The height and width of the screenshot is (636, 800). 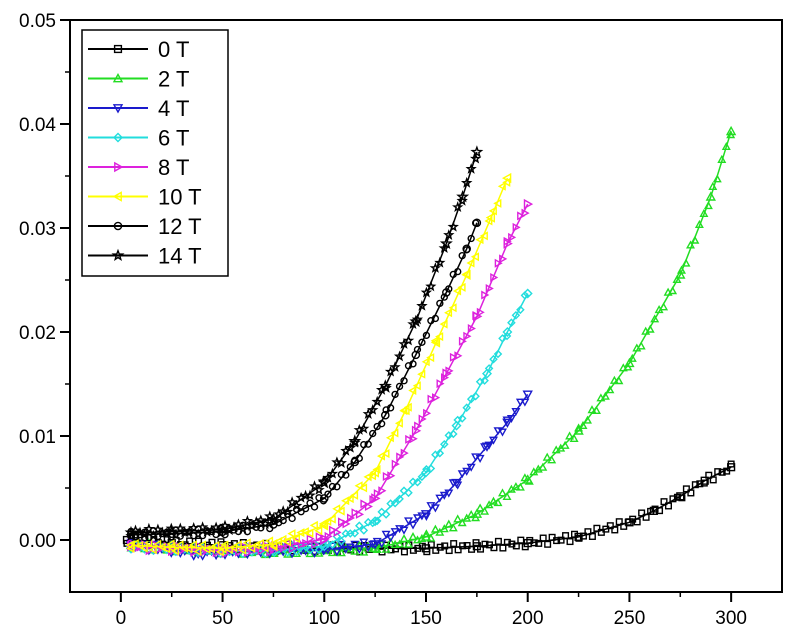 What do you see at coordinates (118, 226) in the screenshot?
I see `legend-marker` at bounding box center [118, 226].